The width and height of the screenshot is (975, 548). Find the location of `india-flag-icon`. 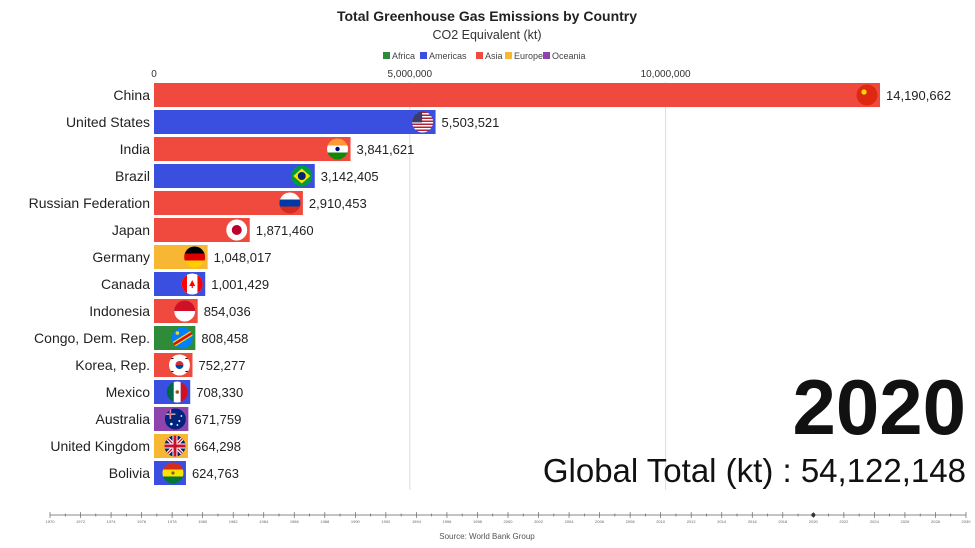

india-flag-icon is located at coordinates (338, 149).